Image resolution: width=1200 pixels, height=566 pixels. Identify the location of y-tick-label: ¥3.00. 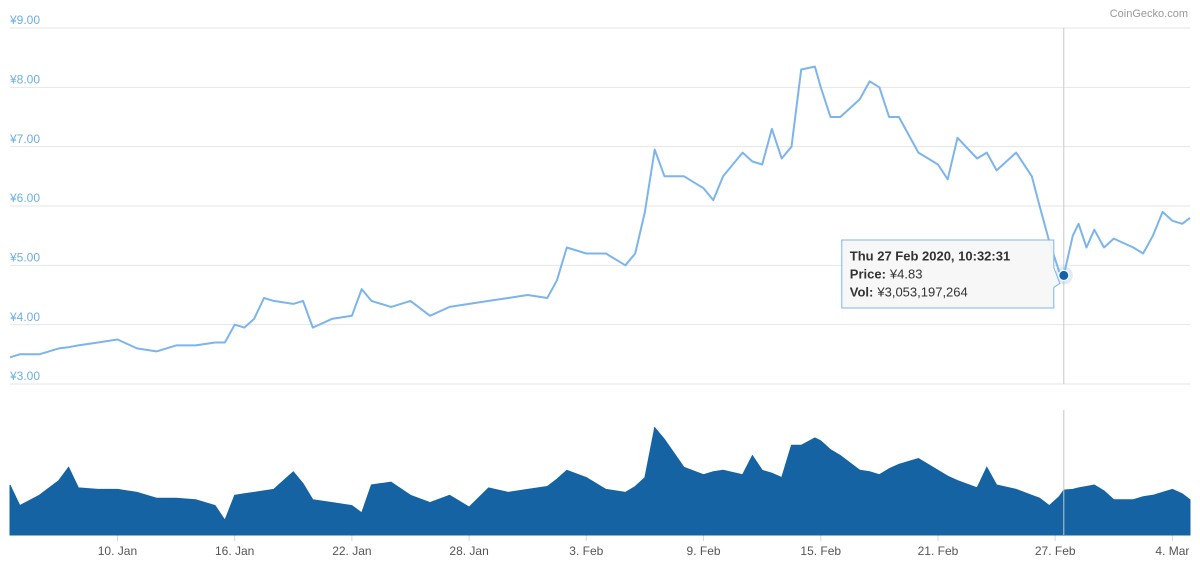
(24, 376).